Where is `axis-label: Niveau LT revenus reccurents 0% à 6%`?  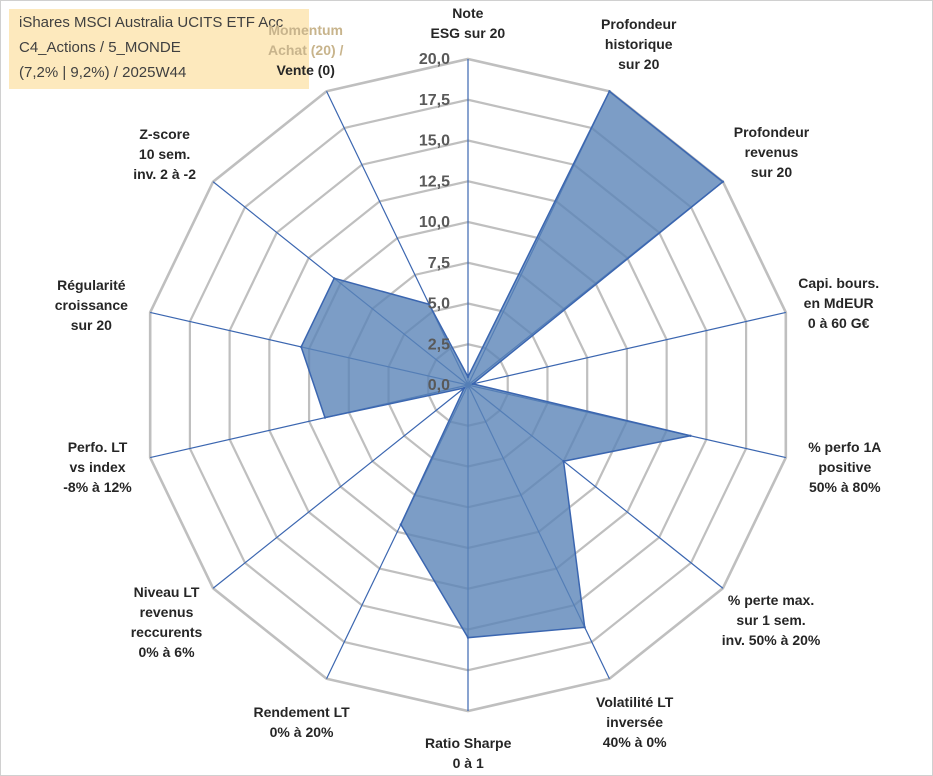
axis-label: Niveau LT revenus reccurents 0% à 6% is located at coordinates (167, 622).